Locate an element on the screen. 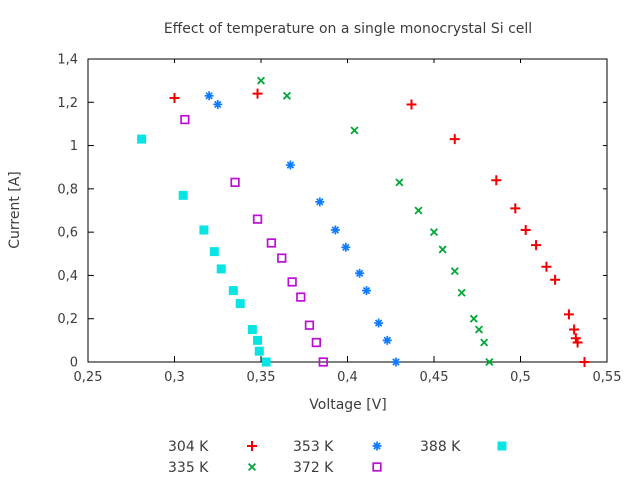 This screenshot has height=480, width=640. x-tick-label: 0,4 is located at coordinates (347, 377).